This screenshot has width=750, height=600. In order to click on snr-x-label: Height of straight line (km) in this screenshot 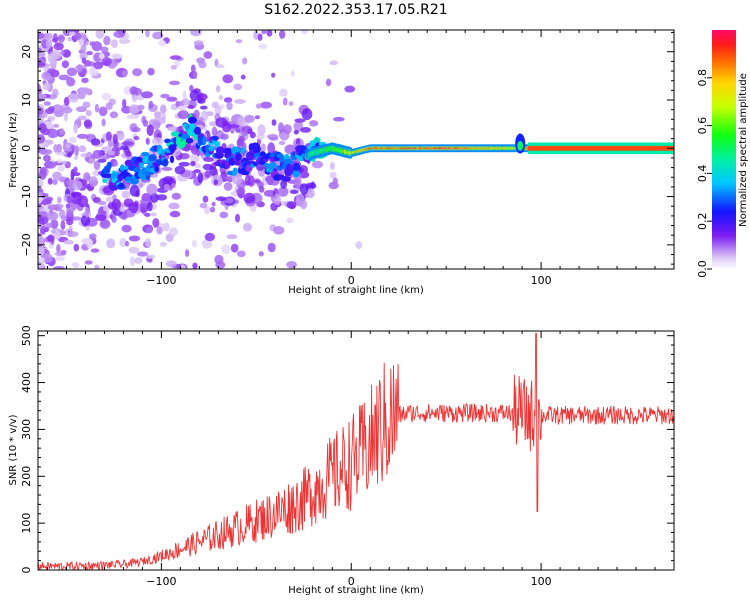, I will do `click(356, 590)`.